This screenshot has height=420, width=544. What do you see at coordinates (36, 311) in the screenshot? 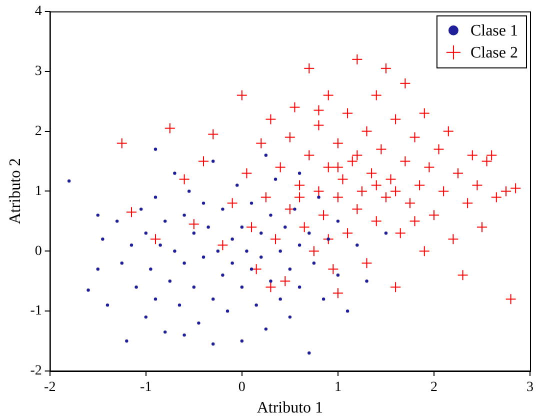
I see `y-tick-label: -1` at bounding box center [36, 311].